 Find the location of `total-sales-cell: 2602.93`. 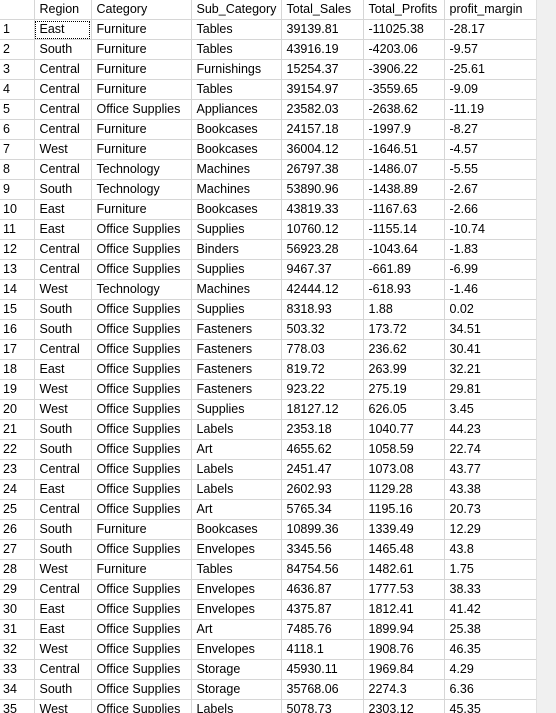

total-sales-cell: 2602.93 is located at coordinates (322, 489).